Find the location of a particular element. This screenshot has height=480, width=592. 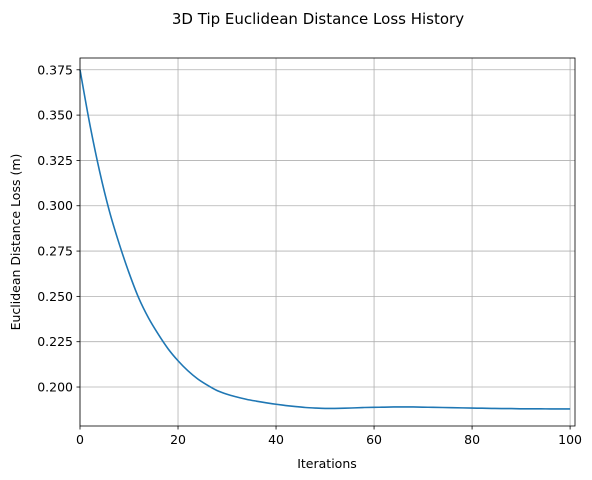

x-tick-label: 80 is located at coordinates (472, 439).